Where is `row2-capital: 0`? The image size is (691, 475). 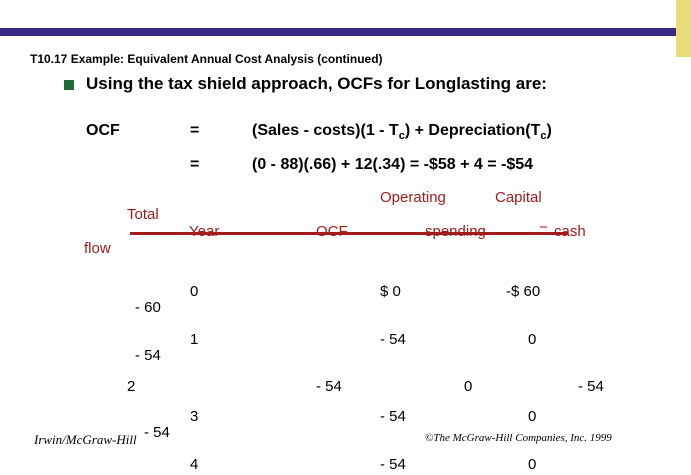 row2-capital: 0 is located at coordinates (468, 386).